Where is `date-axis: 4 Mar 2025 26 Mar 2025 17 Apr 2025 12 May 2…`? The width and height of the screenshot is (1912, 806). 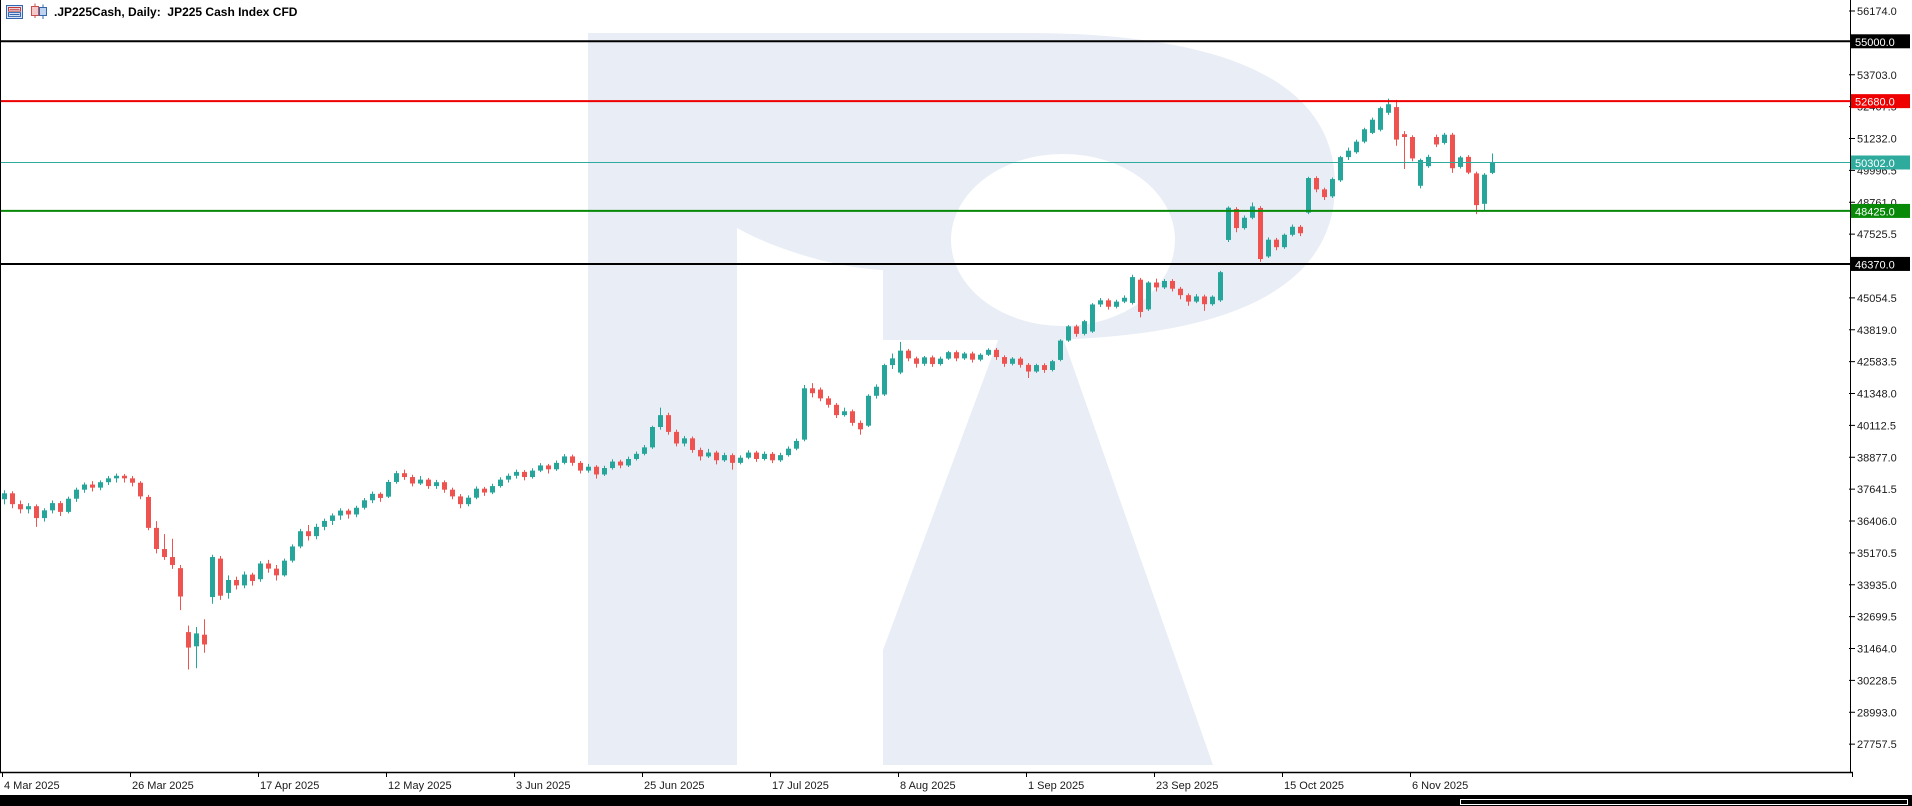
date-axis: 4 Mar 2025 26 Mar 2025 17 Apr 2025 12 May 2… is located at coordinates (927, 782).